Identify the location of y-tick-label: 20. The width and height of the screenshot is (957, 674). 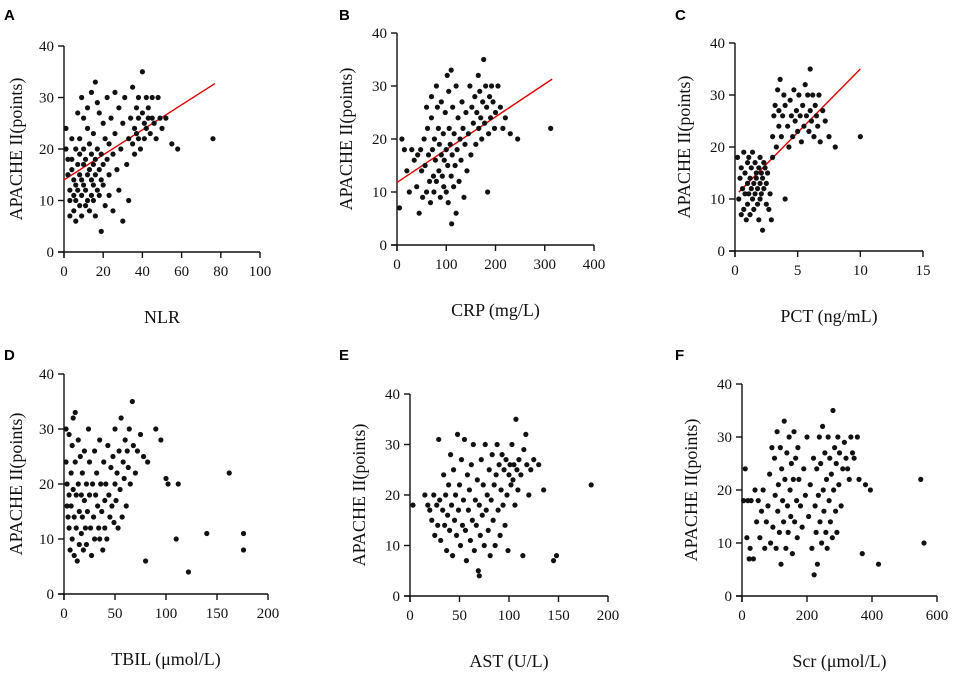
(46, 485).